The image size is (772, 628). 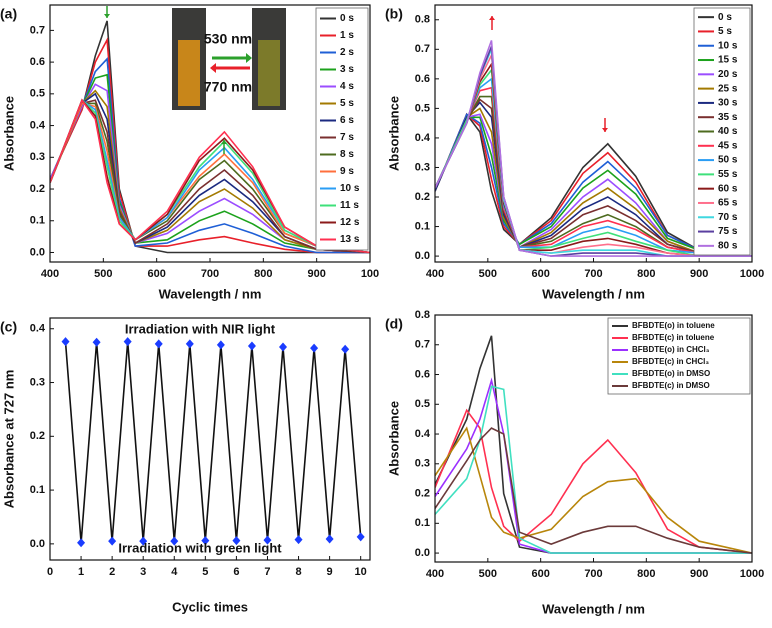 I want to click on legend-label: BFBDTE(o) in toluene, so click(x=673, y=325).